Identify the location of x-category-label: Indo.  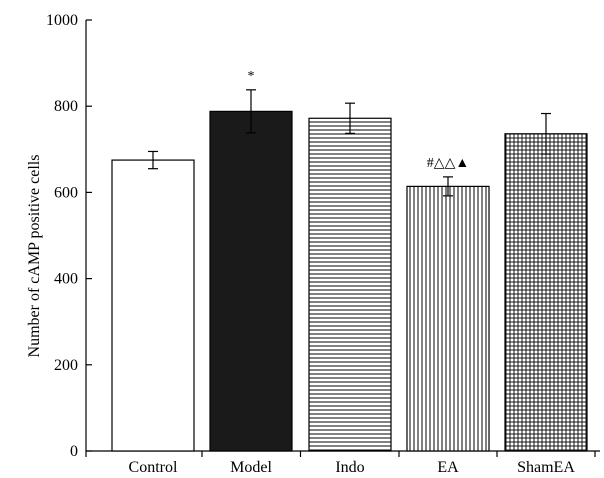
(349, 467).